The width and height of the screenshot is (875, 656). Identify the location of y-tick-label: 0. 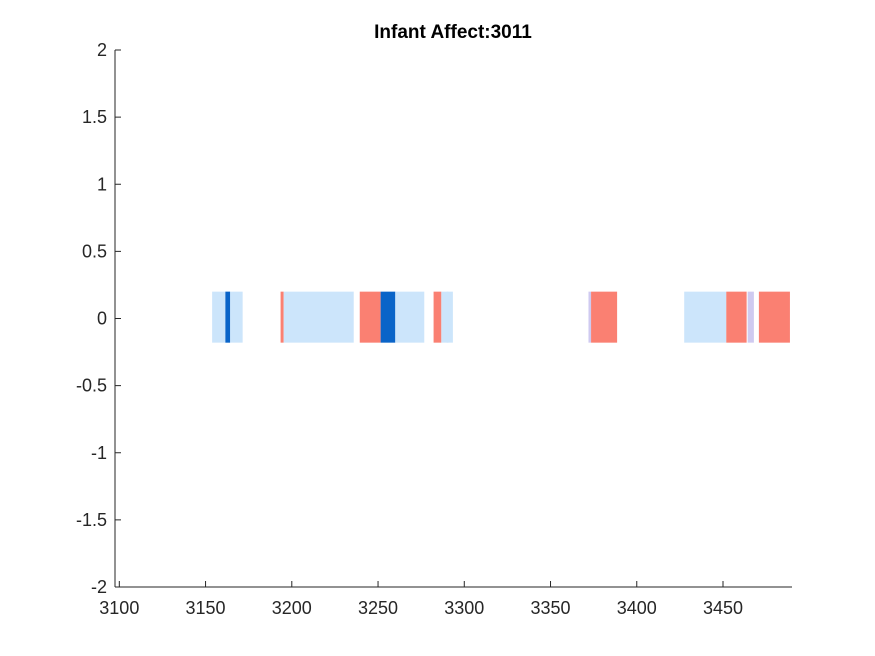
(102, 319).